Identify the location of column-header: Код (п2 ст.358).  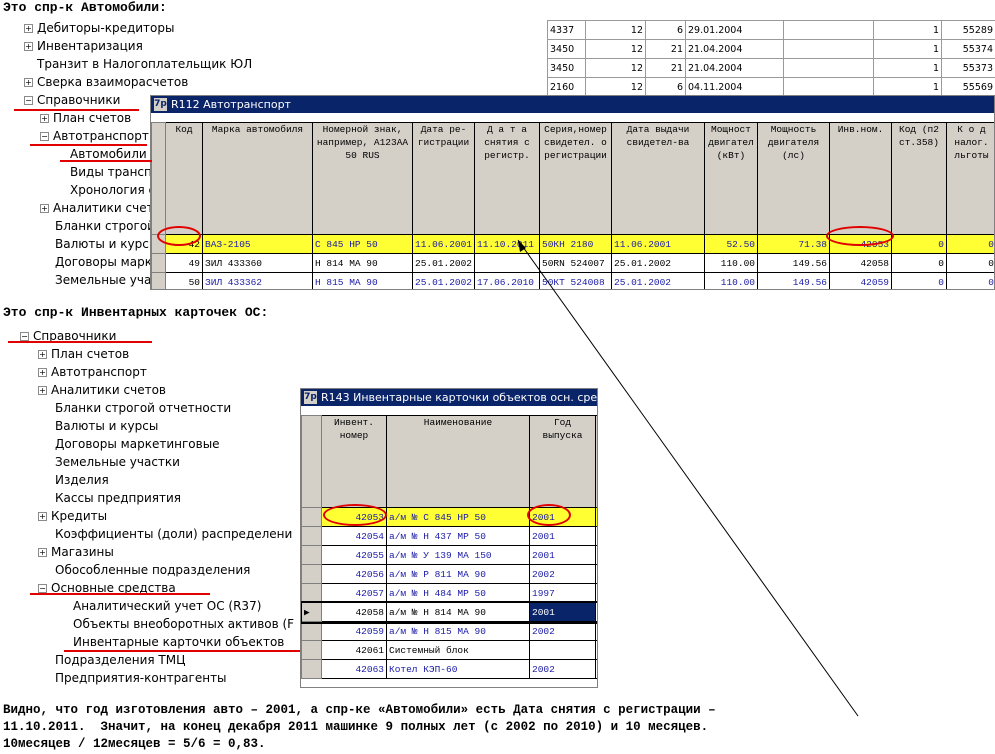
(919, 178).